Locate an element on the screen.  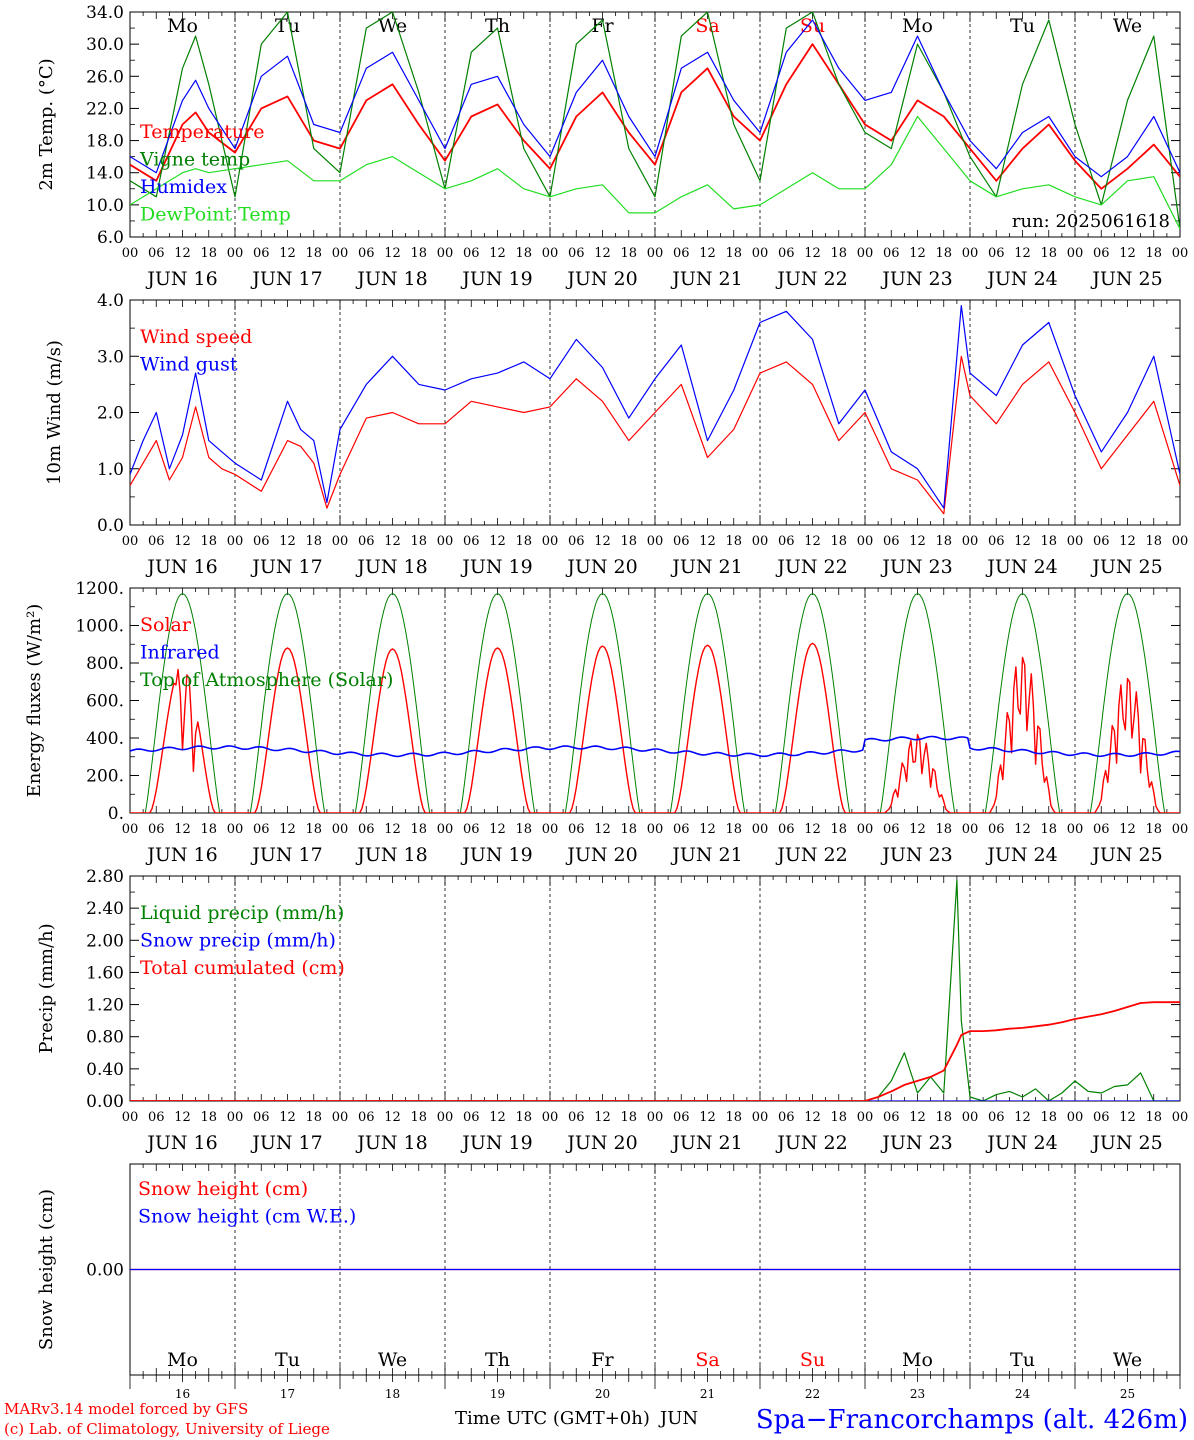
station-title: Spa−Francorchamps (alt. 426m) is located at coordinates (972, 1420).